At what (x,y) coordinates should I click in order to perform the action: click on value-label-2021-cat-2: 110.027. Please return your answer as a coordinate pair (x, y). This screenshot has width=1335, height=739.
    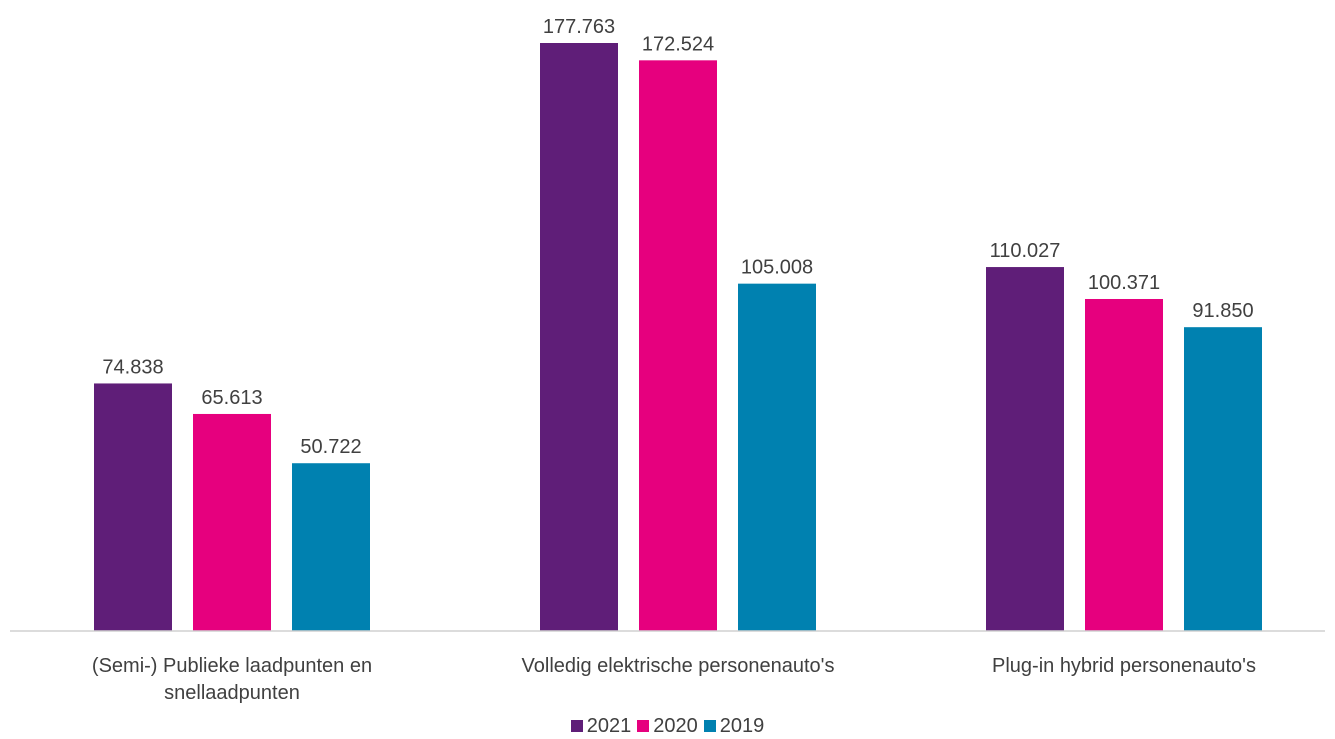
    Looking at the image, I should click on (1025, 251).